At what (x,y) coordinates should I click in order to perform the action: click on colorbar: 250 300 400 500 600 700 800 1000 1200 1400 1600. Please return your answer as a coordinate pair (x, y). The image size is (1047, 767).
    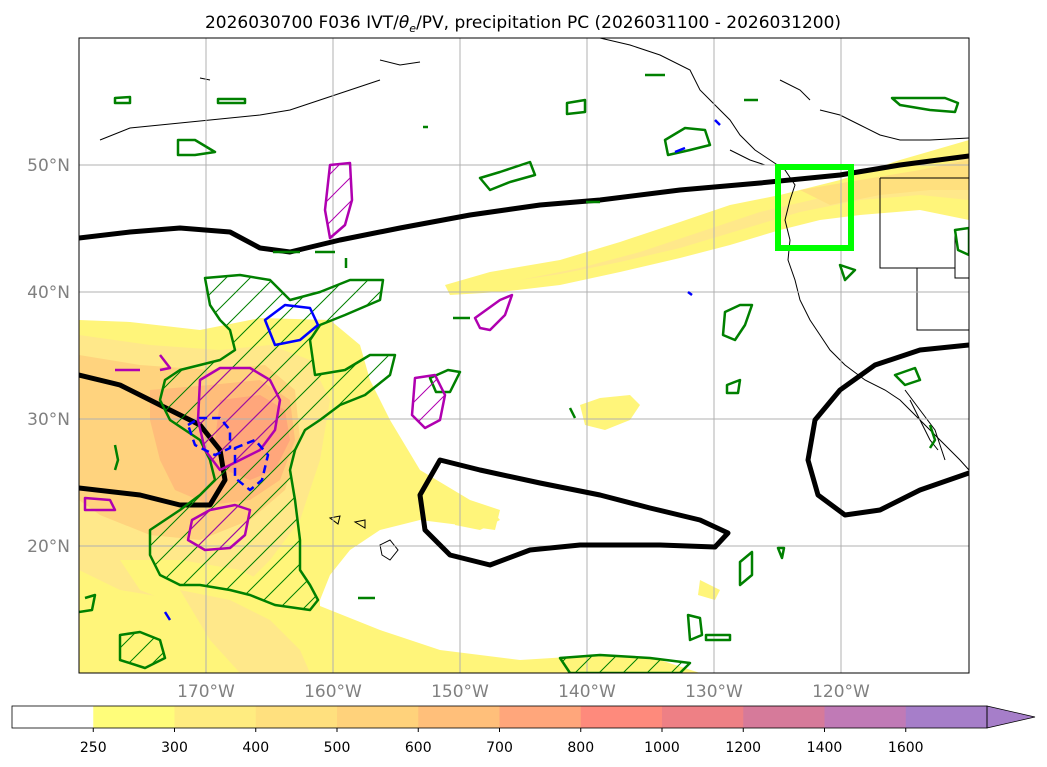
    Looking at the image, I should click on (523, 730).